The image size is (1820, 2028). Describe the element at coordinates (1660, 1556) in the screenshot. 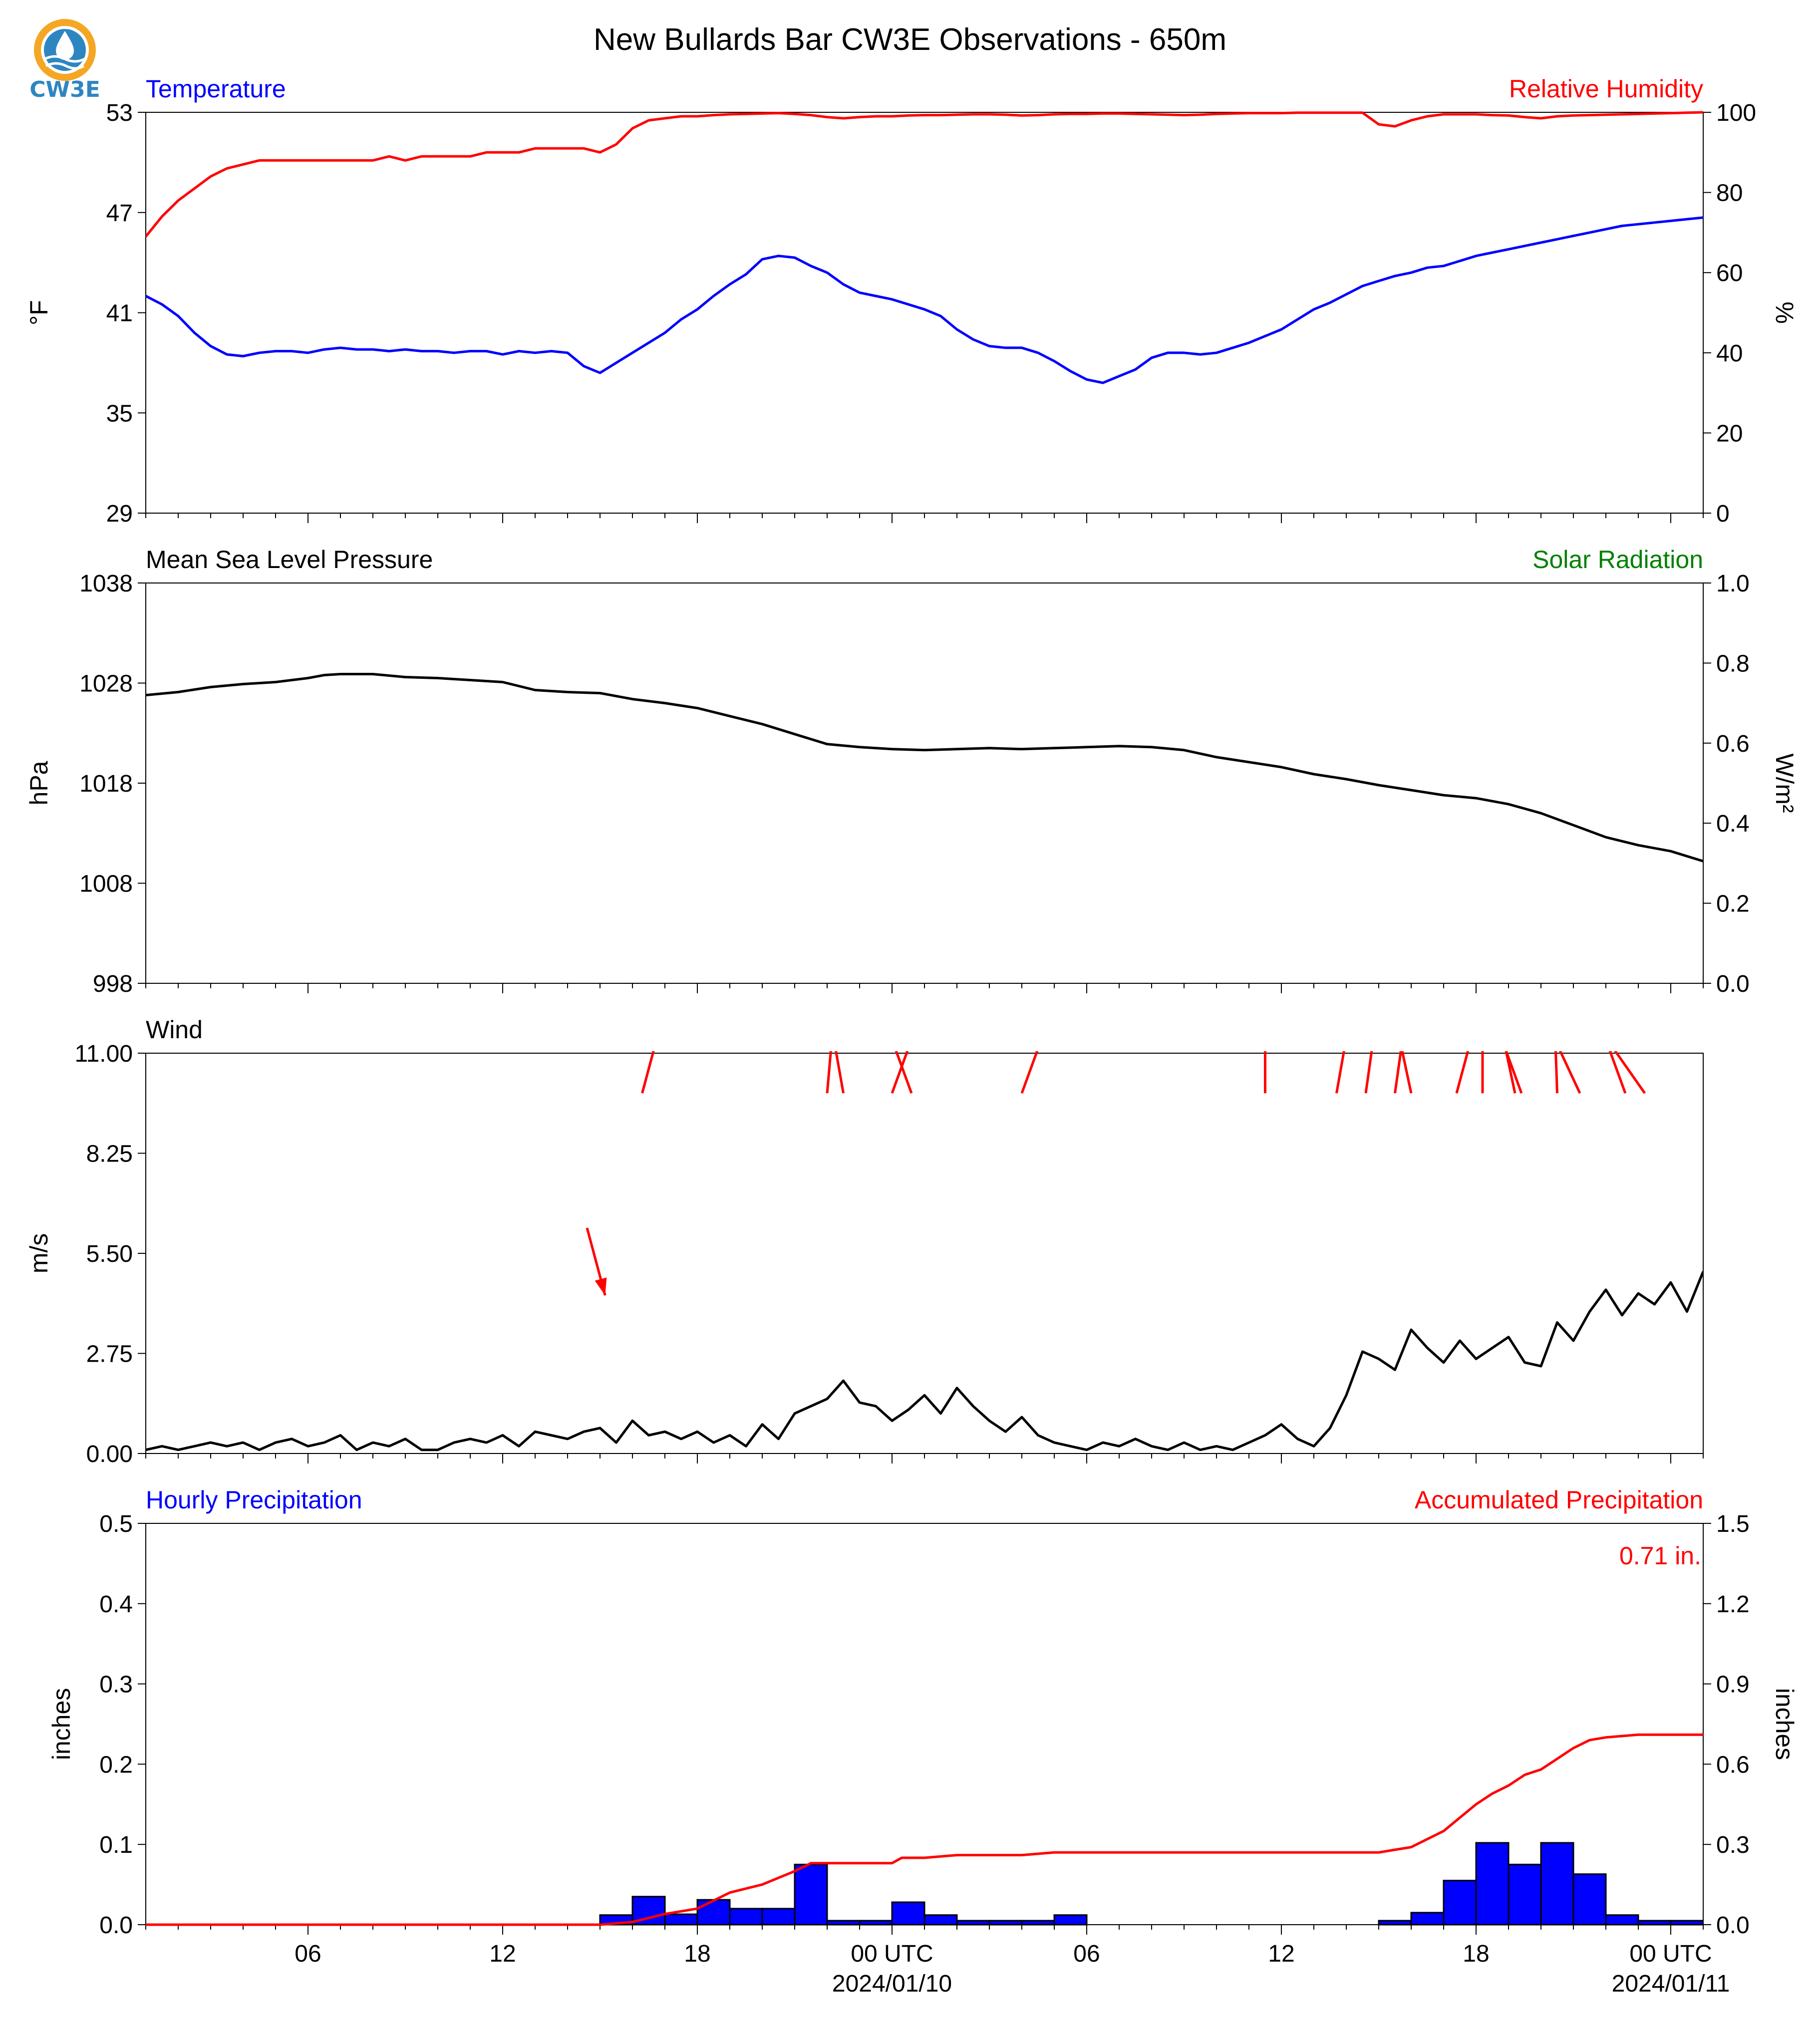

I see `accumulated-total-label: 0.71 in.` at that location.